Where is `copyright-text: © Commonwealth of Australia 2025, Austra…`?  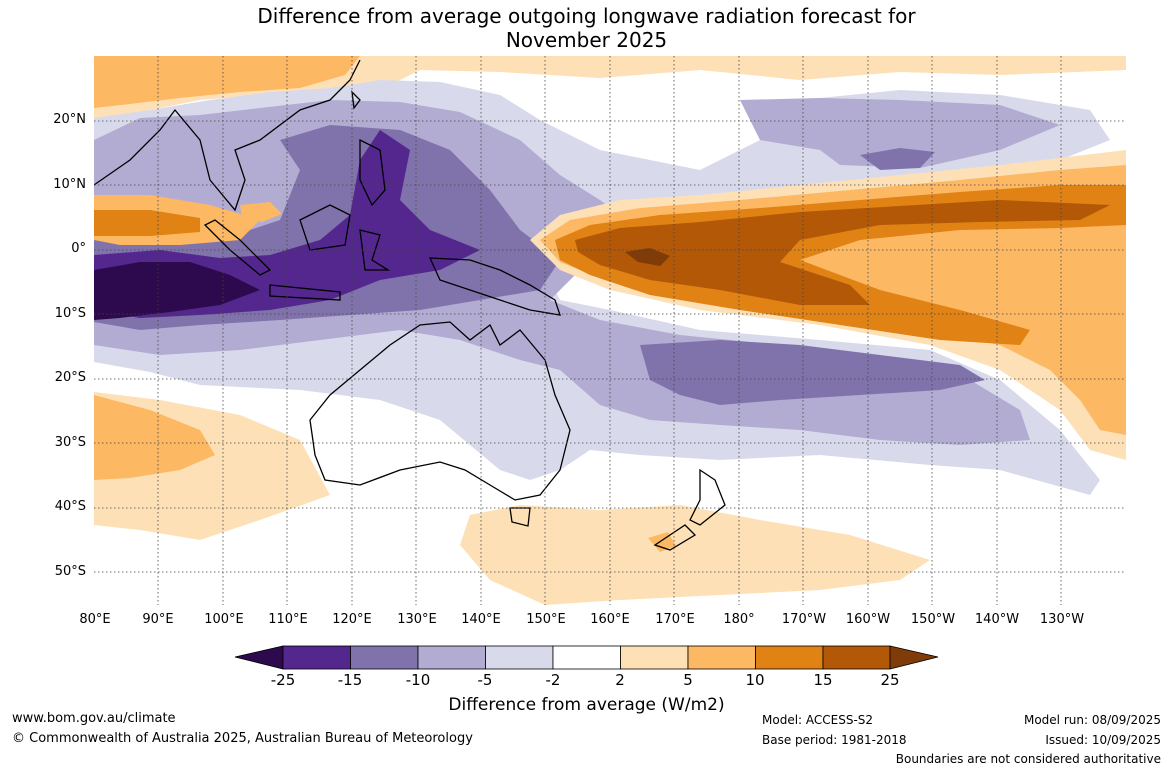 copyright-text: © Commonwealth of Australia 2025, Austra… is located at coordinates (242, 738).